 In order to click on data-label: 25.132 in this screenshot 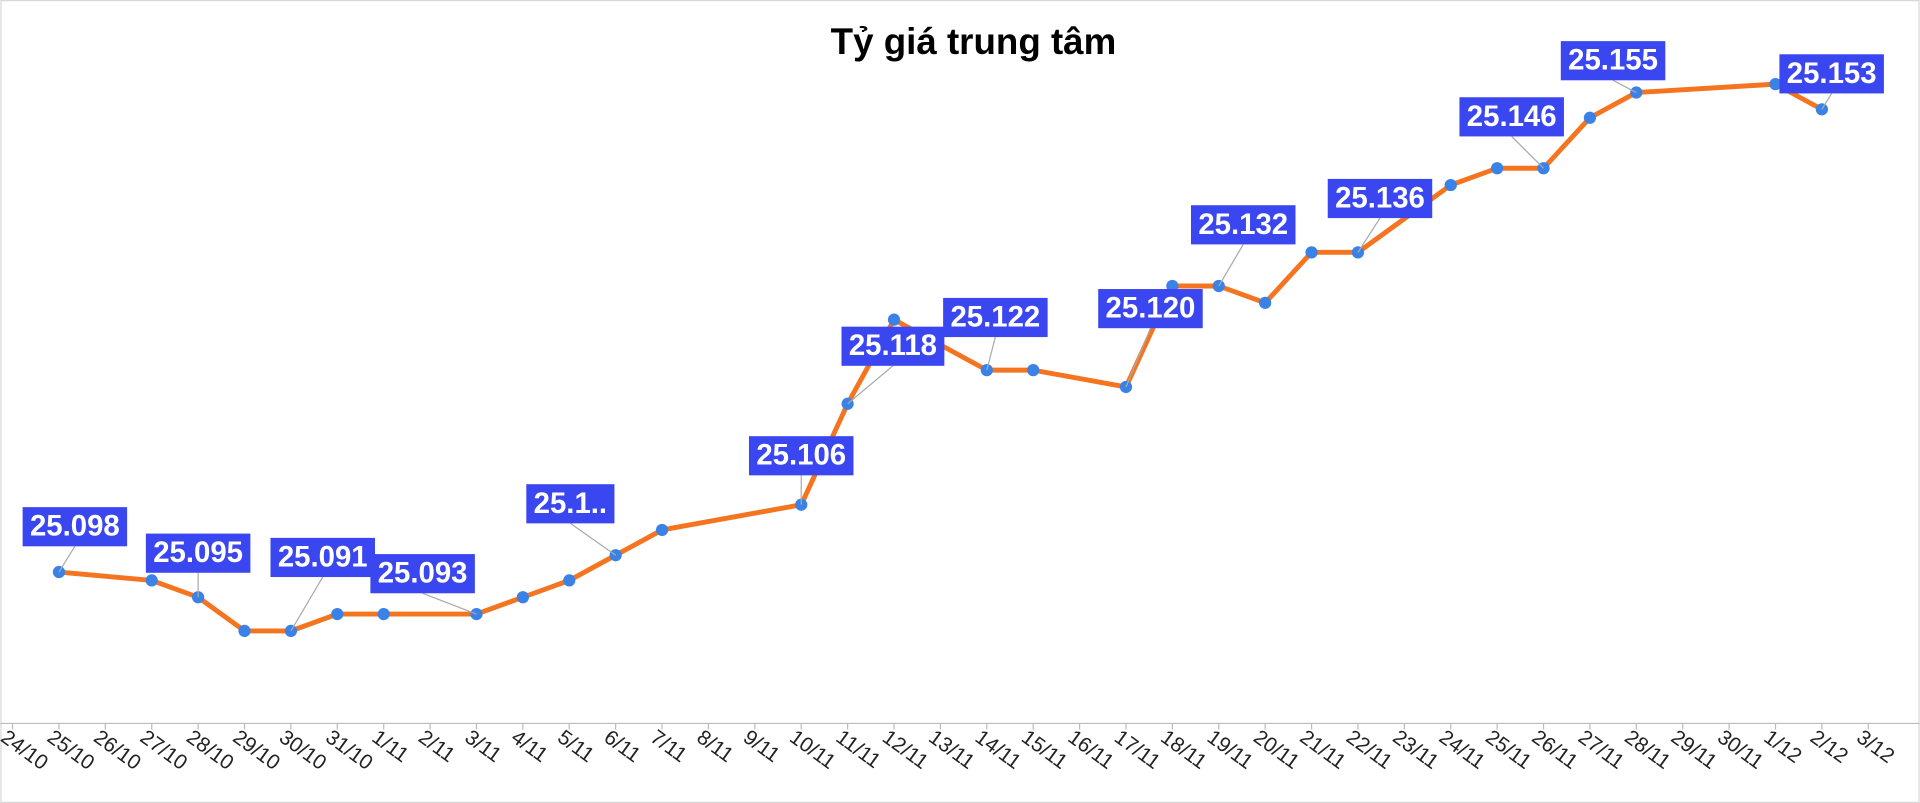, I will do `click(1243, 224)`.